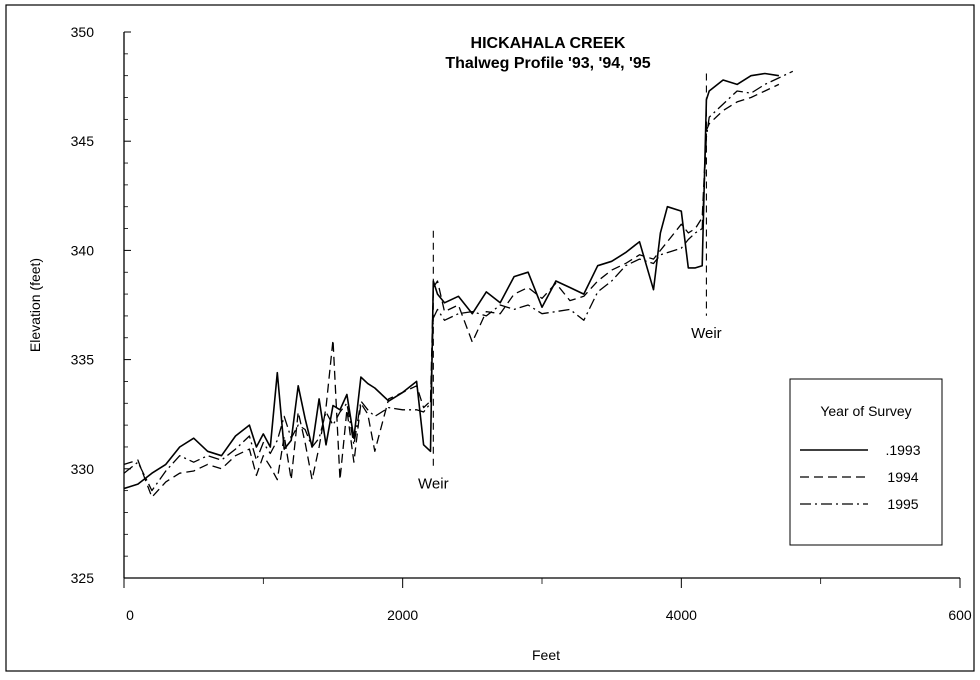 Image resolution: width=980 pixels, height=680 pixels. Describe the element at coordinates (83, 32) in the screenshot. I see `y-tick-label: 350` at that location.